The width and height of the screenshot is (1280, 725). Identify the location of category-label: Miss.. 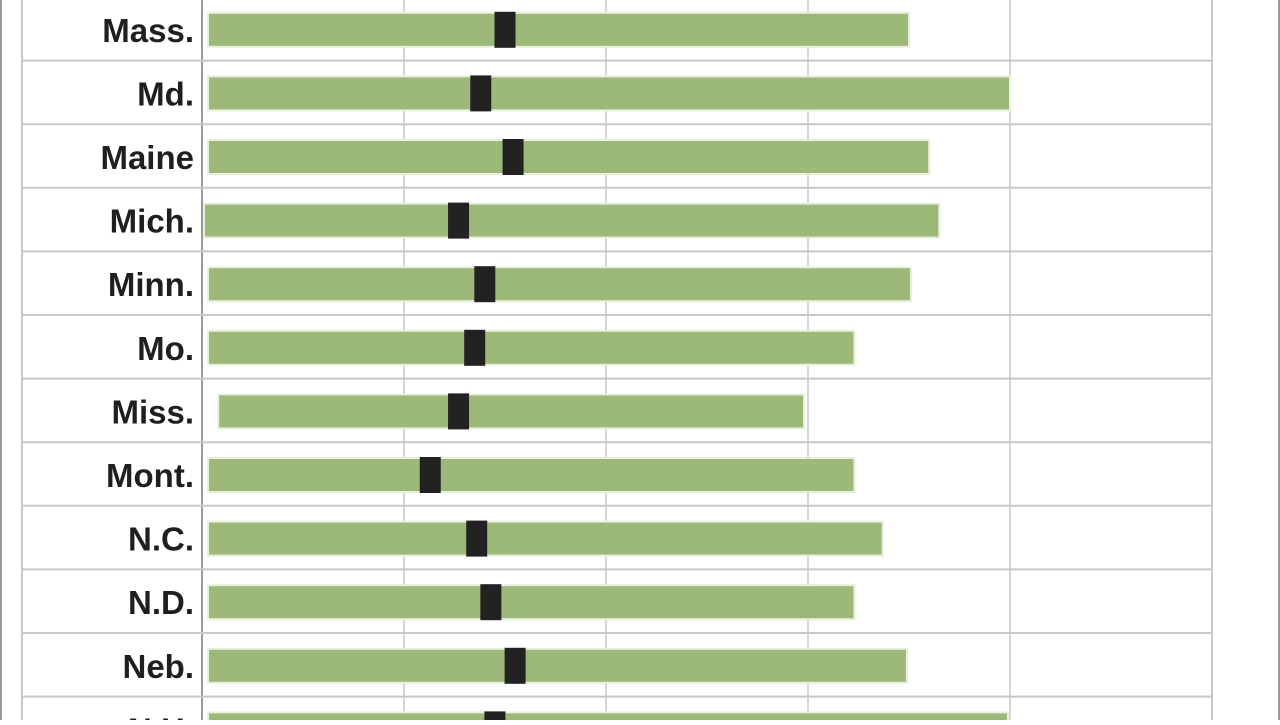
(152, 411).